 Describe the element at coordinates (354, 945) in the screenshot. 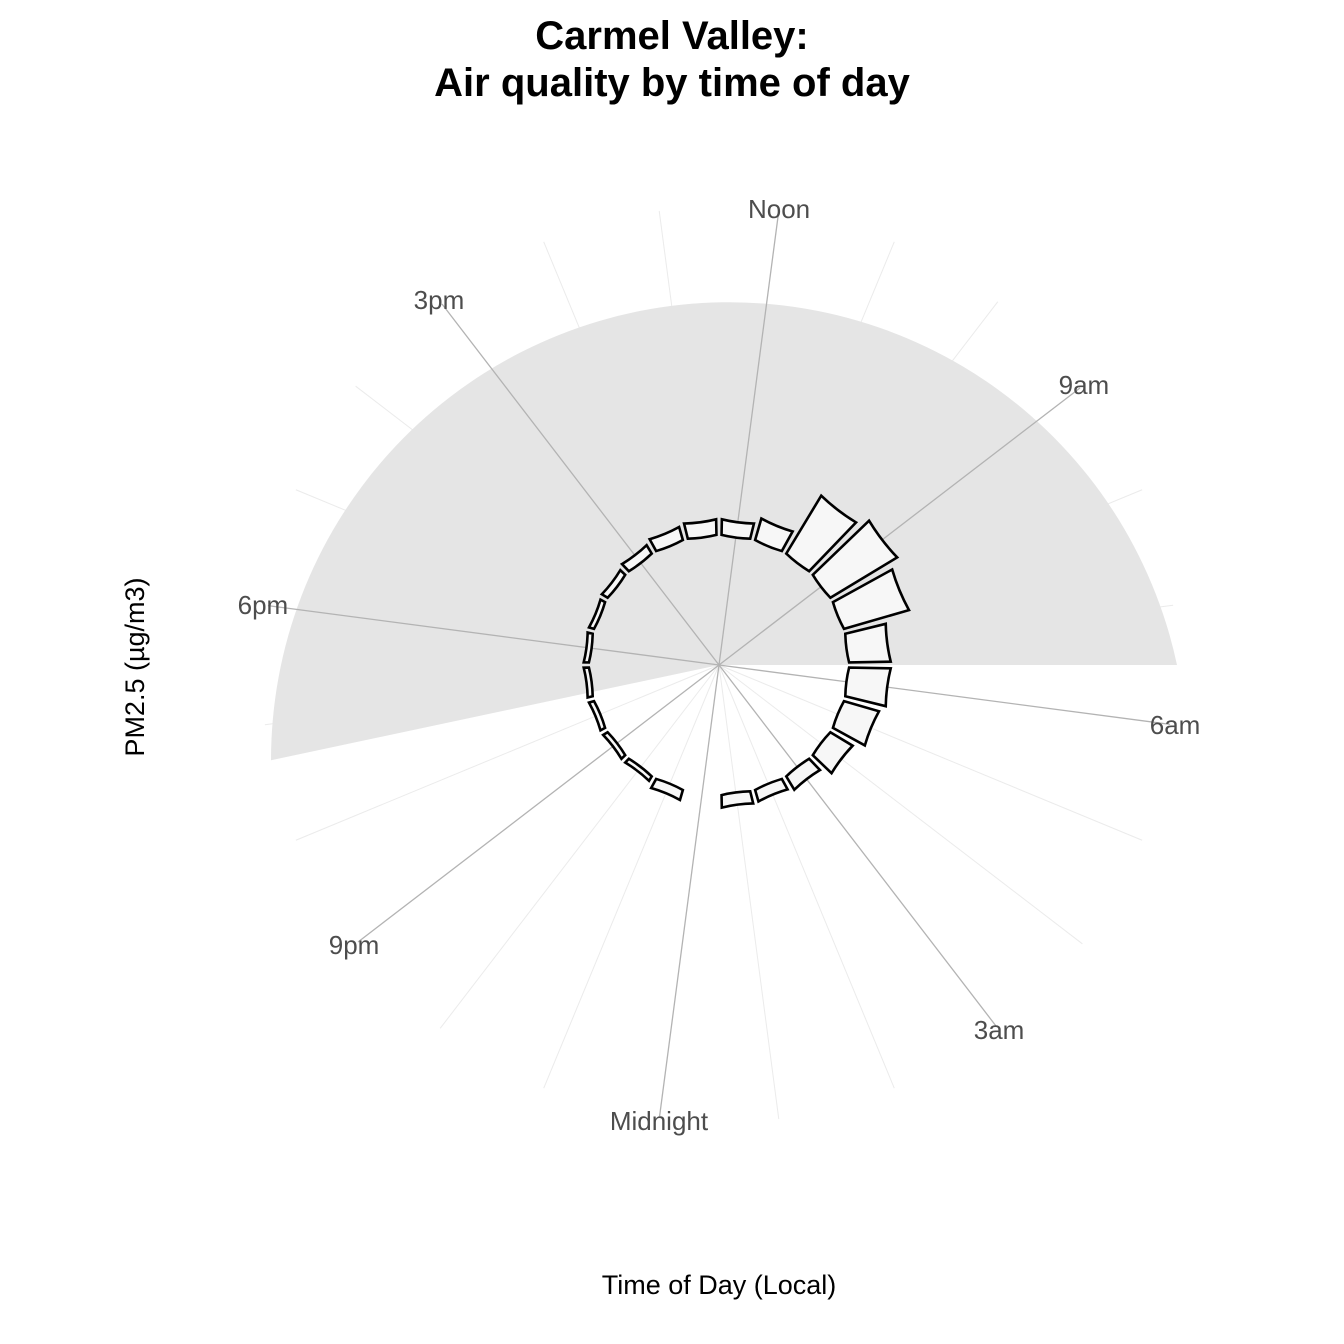

I see `tick-label-9pm: 9pm` at that location.